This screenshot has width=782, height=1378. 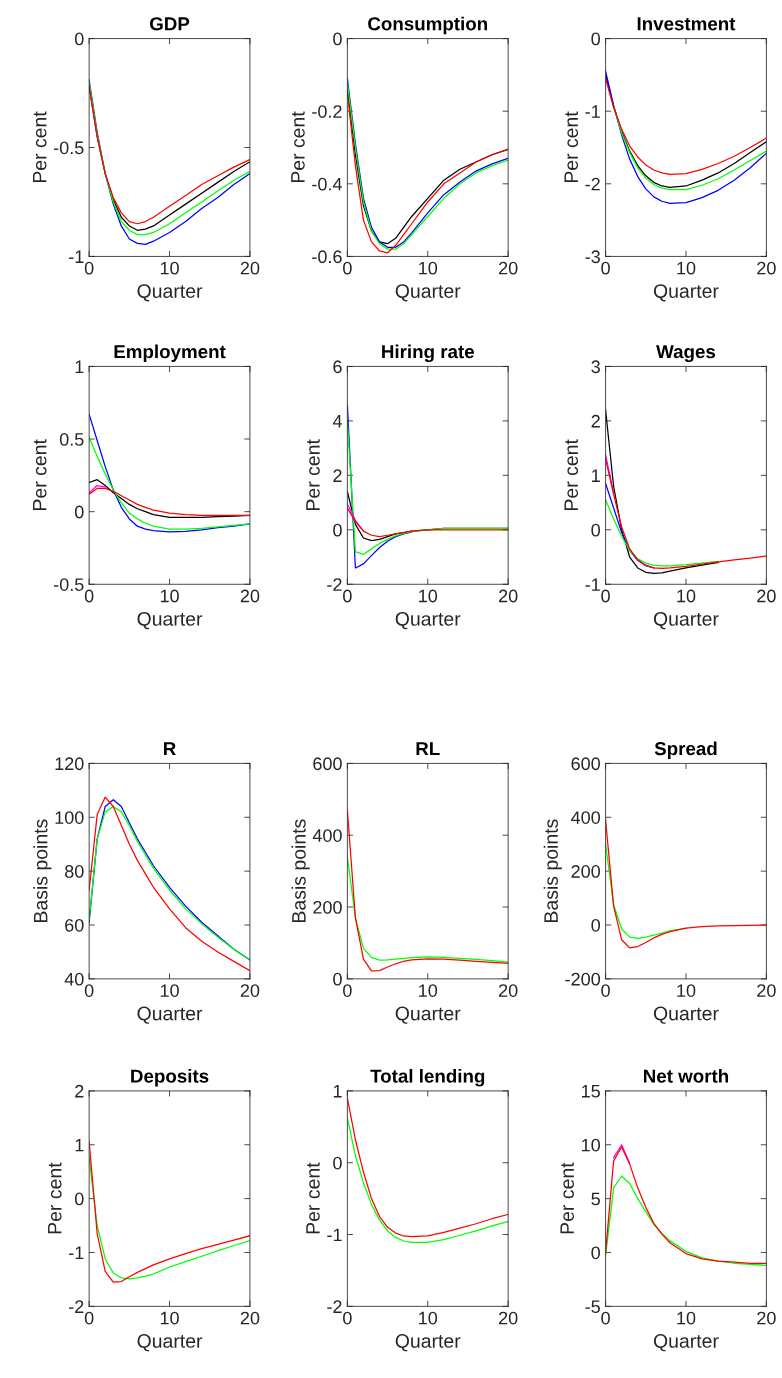 What do you see at coordinates (592, 257) in the screenshot?
I see `y-tick-label: -3` at bounding box center [592, 257].